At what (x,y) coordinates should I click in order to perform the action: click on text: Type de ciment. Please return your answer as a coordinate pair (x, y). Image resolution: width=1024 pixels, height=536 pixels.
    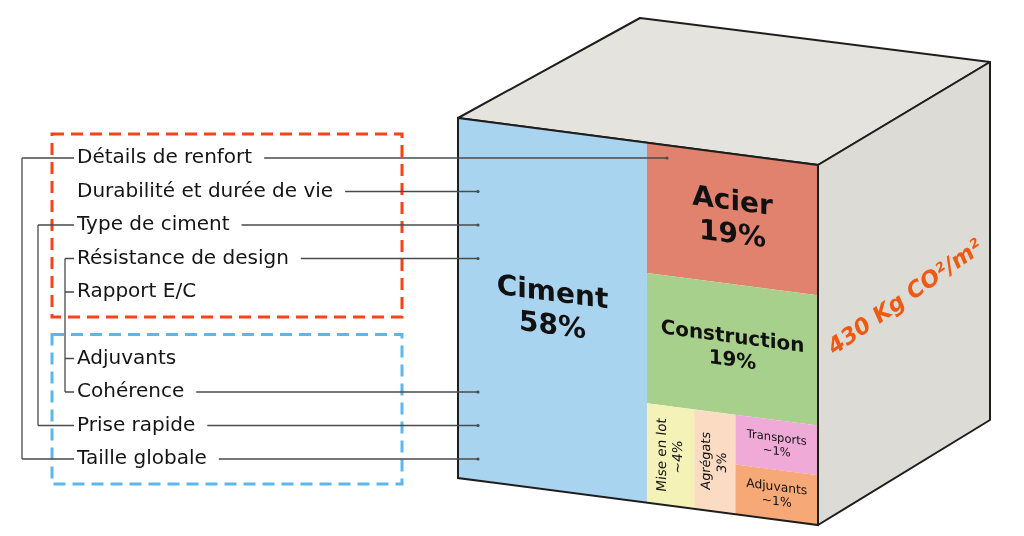
    Looking at the image, I should click on (153, 223).